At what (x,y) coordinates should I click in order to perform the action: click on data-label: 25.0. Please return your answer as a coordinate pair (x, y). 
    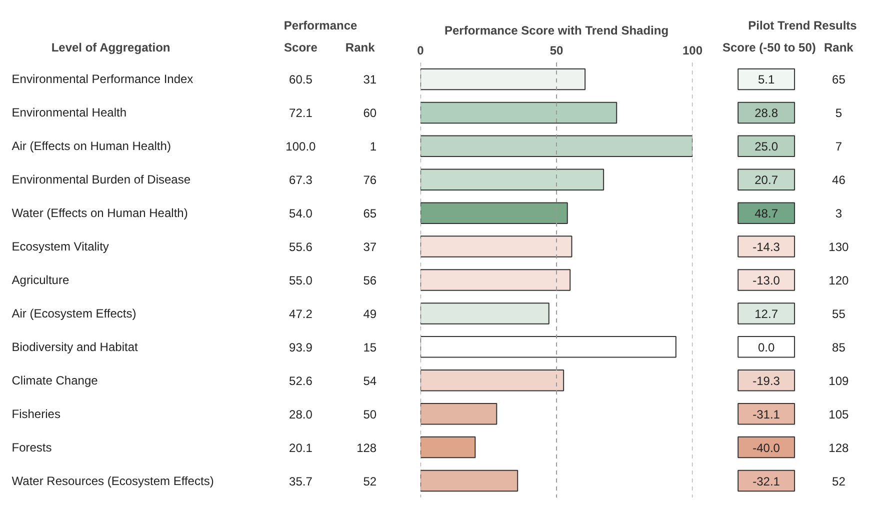
    Looking at the image, I should click on (766, 147).